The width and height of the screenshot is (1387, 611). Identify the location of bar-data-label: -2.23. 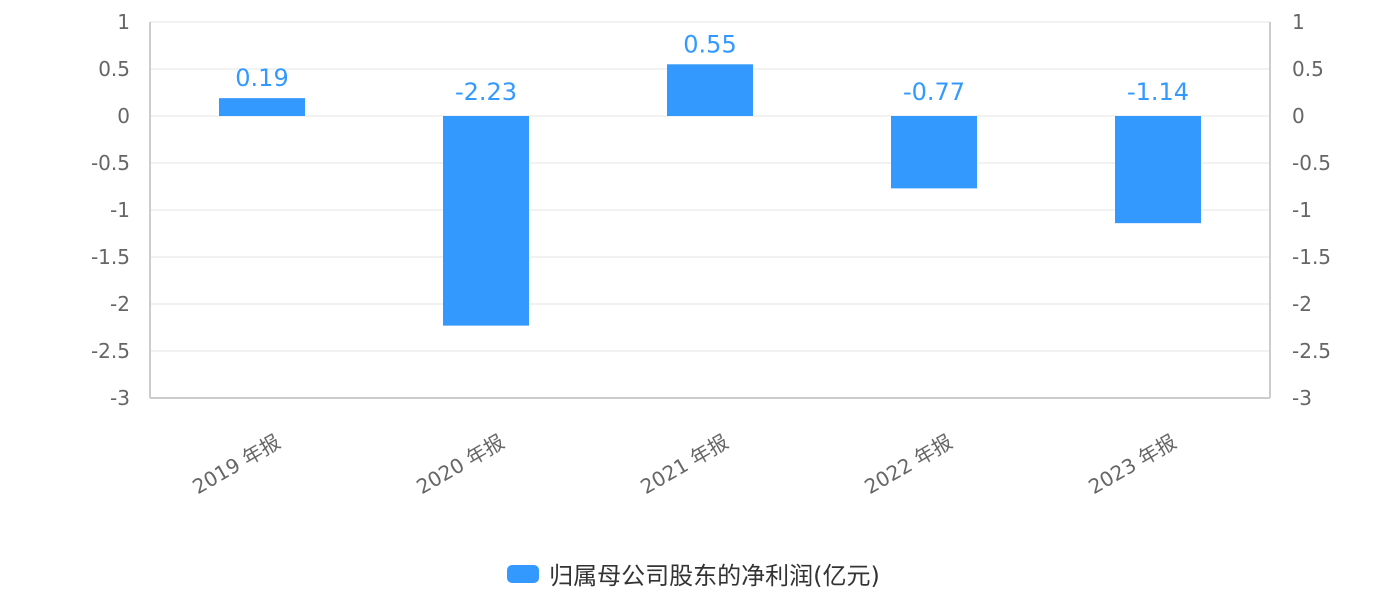
(486, 92).